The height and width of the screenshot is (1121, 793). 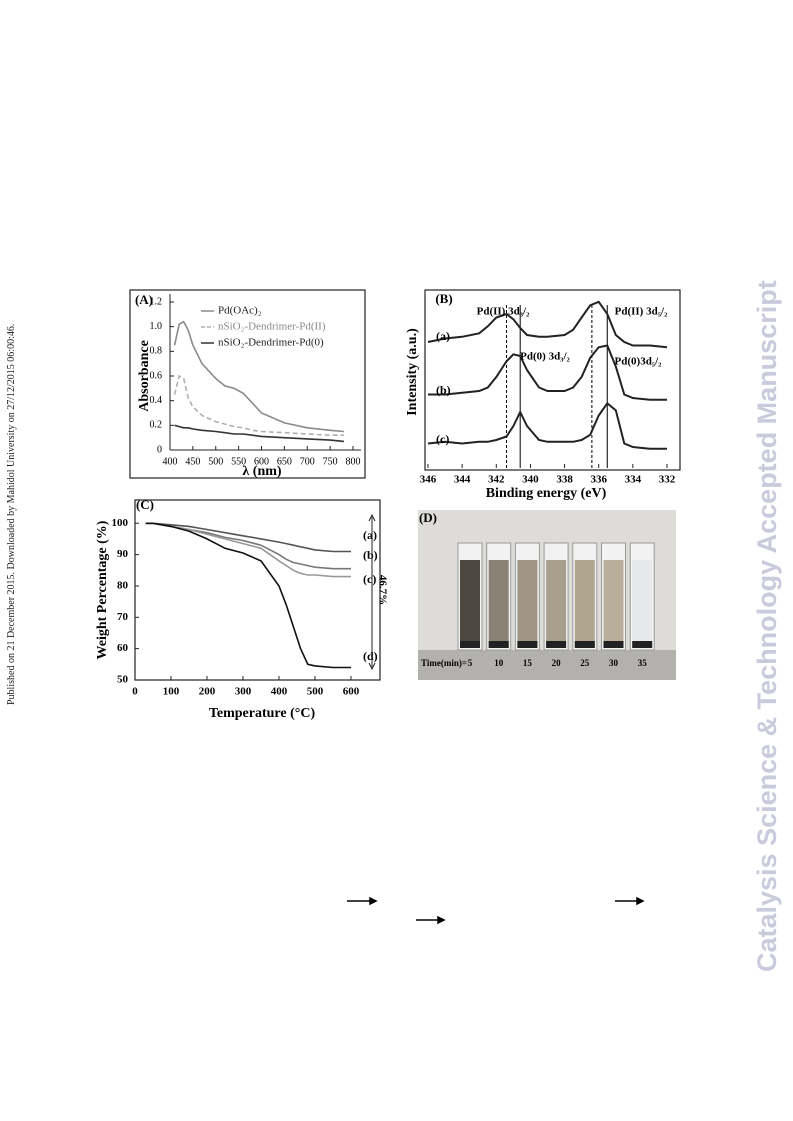 What do you see at coordinates (207, 692) in the screenshot?
I see `x-tick-label: 200` at bounding box center [207, 692].